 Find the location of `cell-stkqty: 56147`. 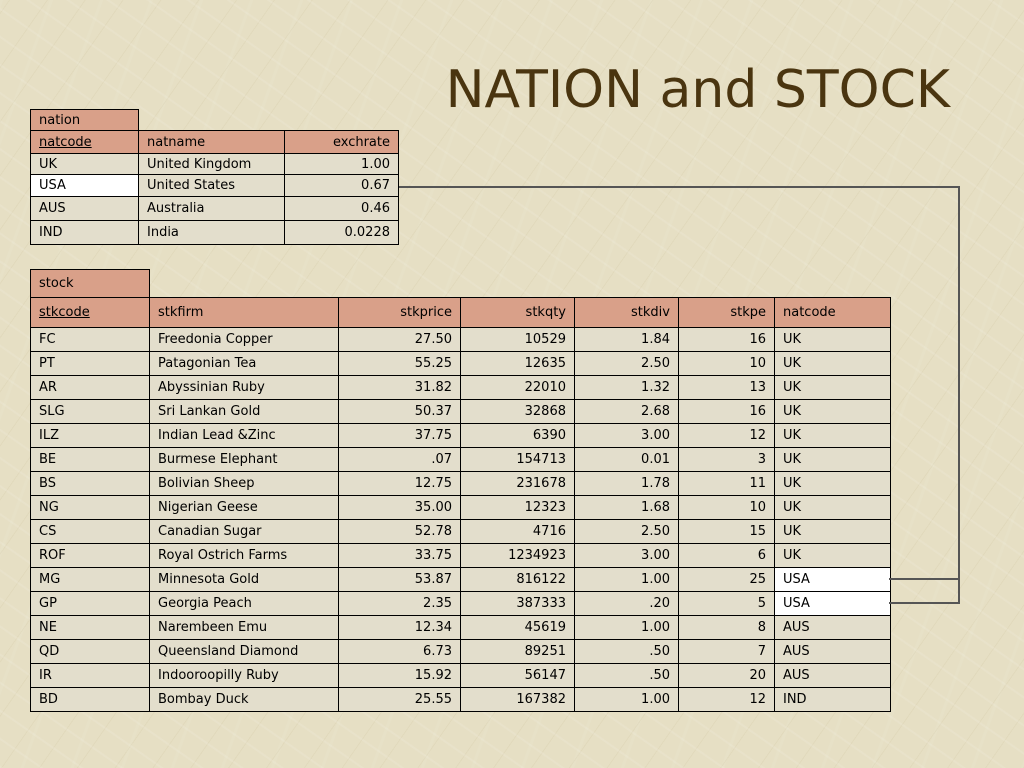

cell-stkqty: 56147 is located at coordinates (517, 675).